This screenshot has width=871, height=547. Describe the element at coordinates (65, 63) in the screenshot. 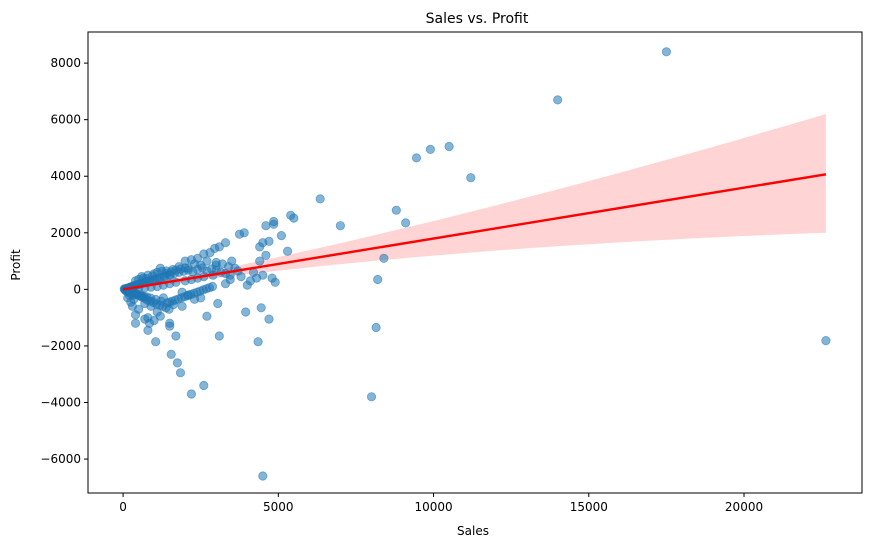

I see `y-tick-label: 8000` at that location.